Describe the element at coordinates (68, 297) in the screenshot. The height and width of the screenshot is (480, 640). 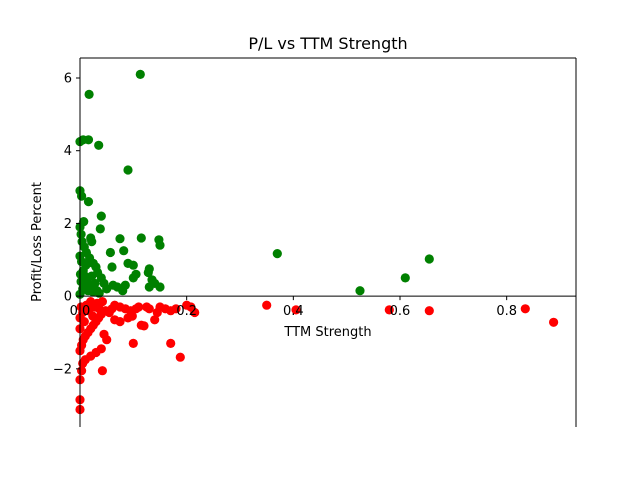
I see `y-tick-label-1: 0` at that location.